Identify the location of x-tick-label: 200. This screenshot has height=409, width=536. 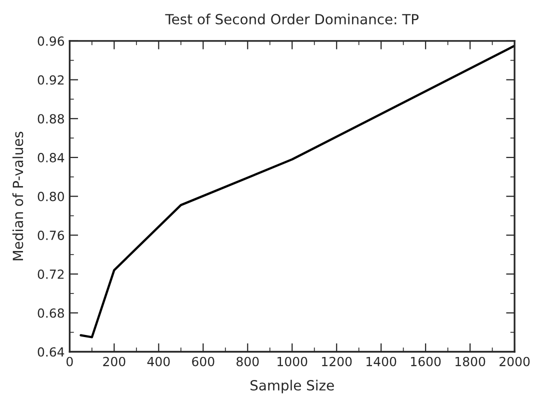
(114, 361).